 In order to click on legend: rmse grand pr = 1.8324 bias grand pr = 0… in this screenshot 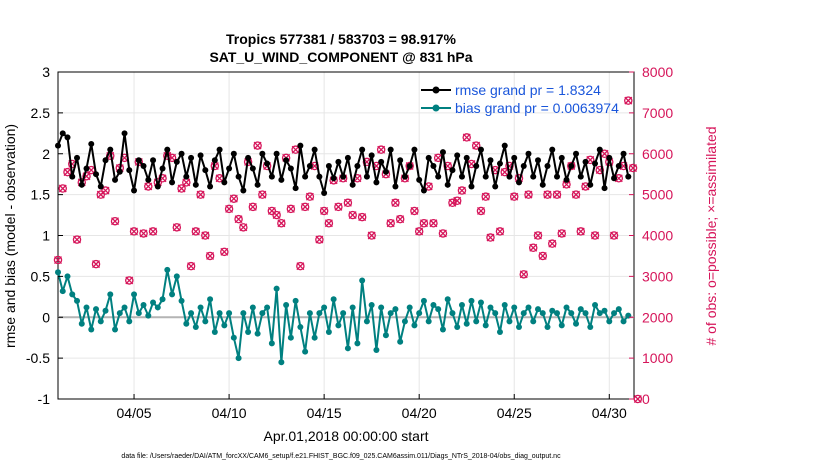, I will do `click(520, 99)`.